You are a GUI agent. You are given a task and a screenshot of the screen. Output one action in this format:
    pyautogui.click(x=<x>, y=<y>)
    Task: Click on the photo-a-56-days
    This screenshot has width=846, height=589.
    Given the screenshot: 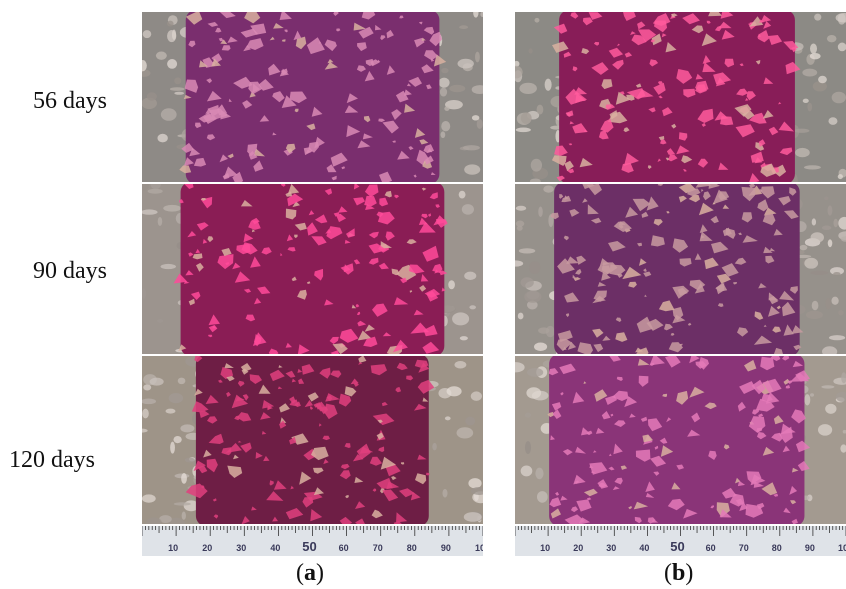 What is the action you would take?
    pyautogui.click(x=312, y=97)
    